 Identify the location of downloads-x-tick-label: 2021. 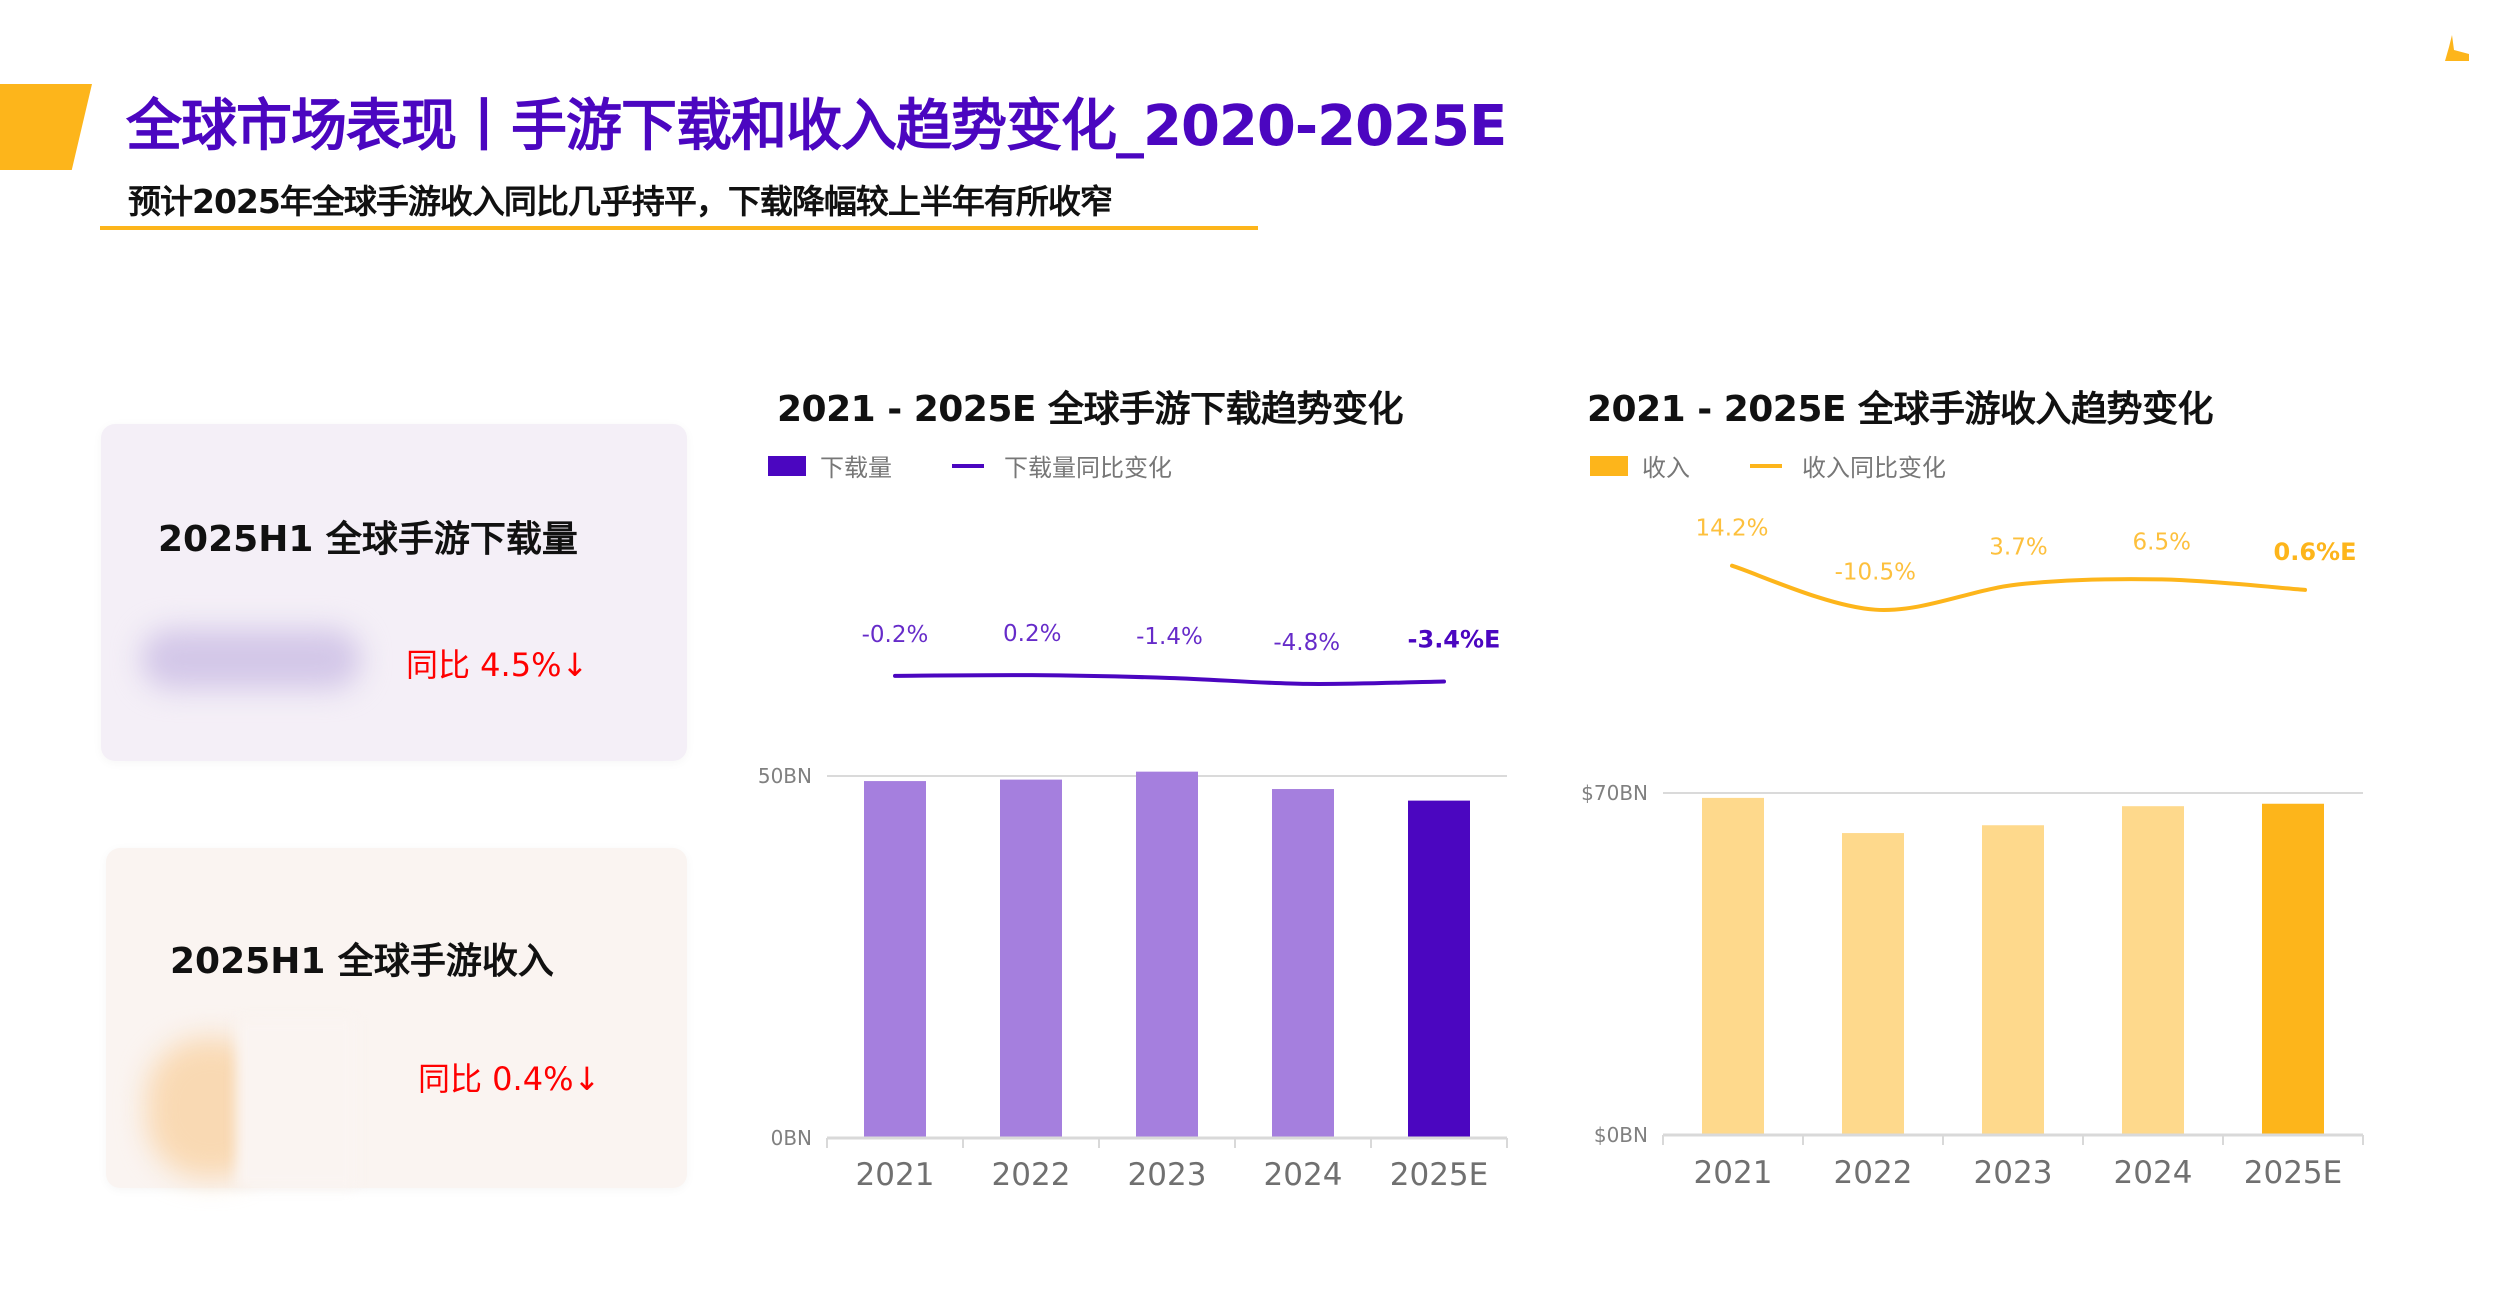
(895, 1175).